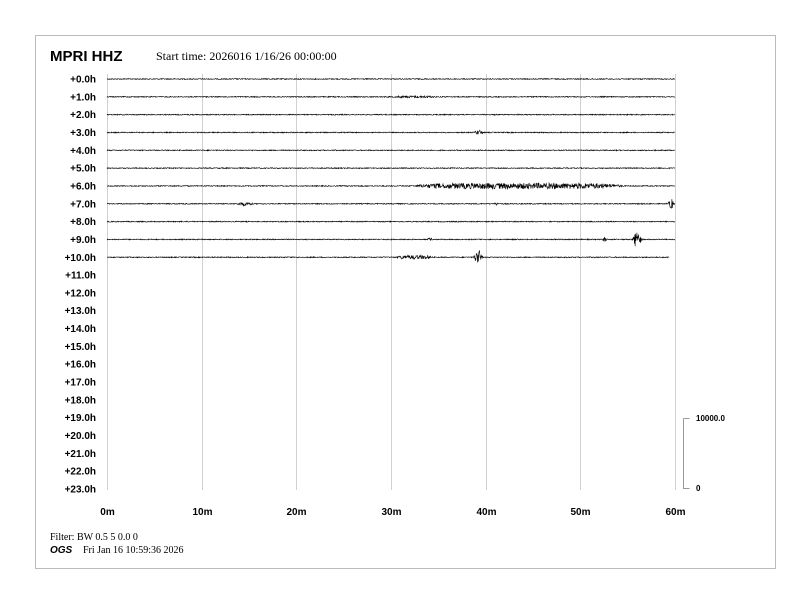 Image resolution: width=792 pixels, height=612 pixels. I want to click on y-tick-label: +6.0h, so click(83, 186).